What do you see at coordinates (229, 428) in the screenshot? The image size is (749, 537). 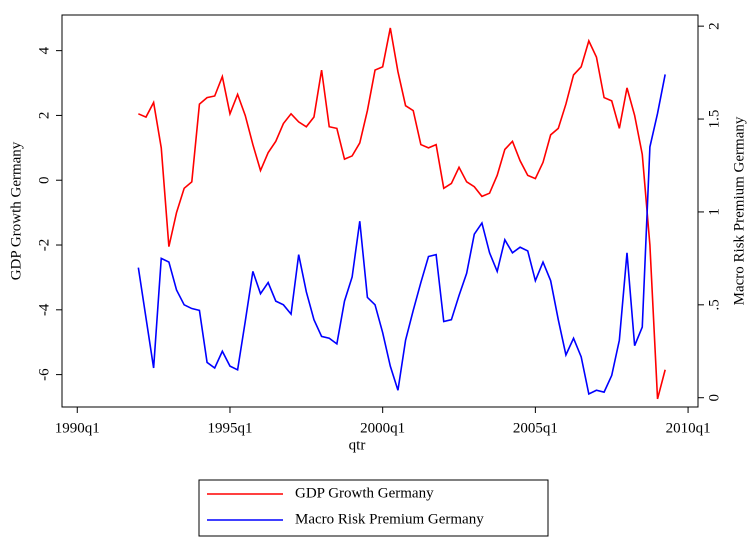 I see `x-tick-label: 1995q1` at bounding box center [229, 428].